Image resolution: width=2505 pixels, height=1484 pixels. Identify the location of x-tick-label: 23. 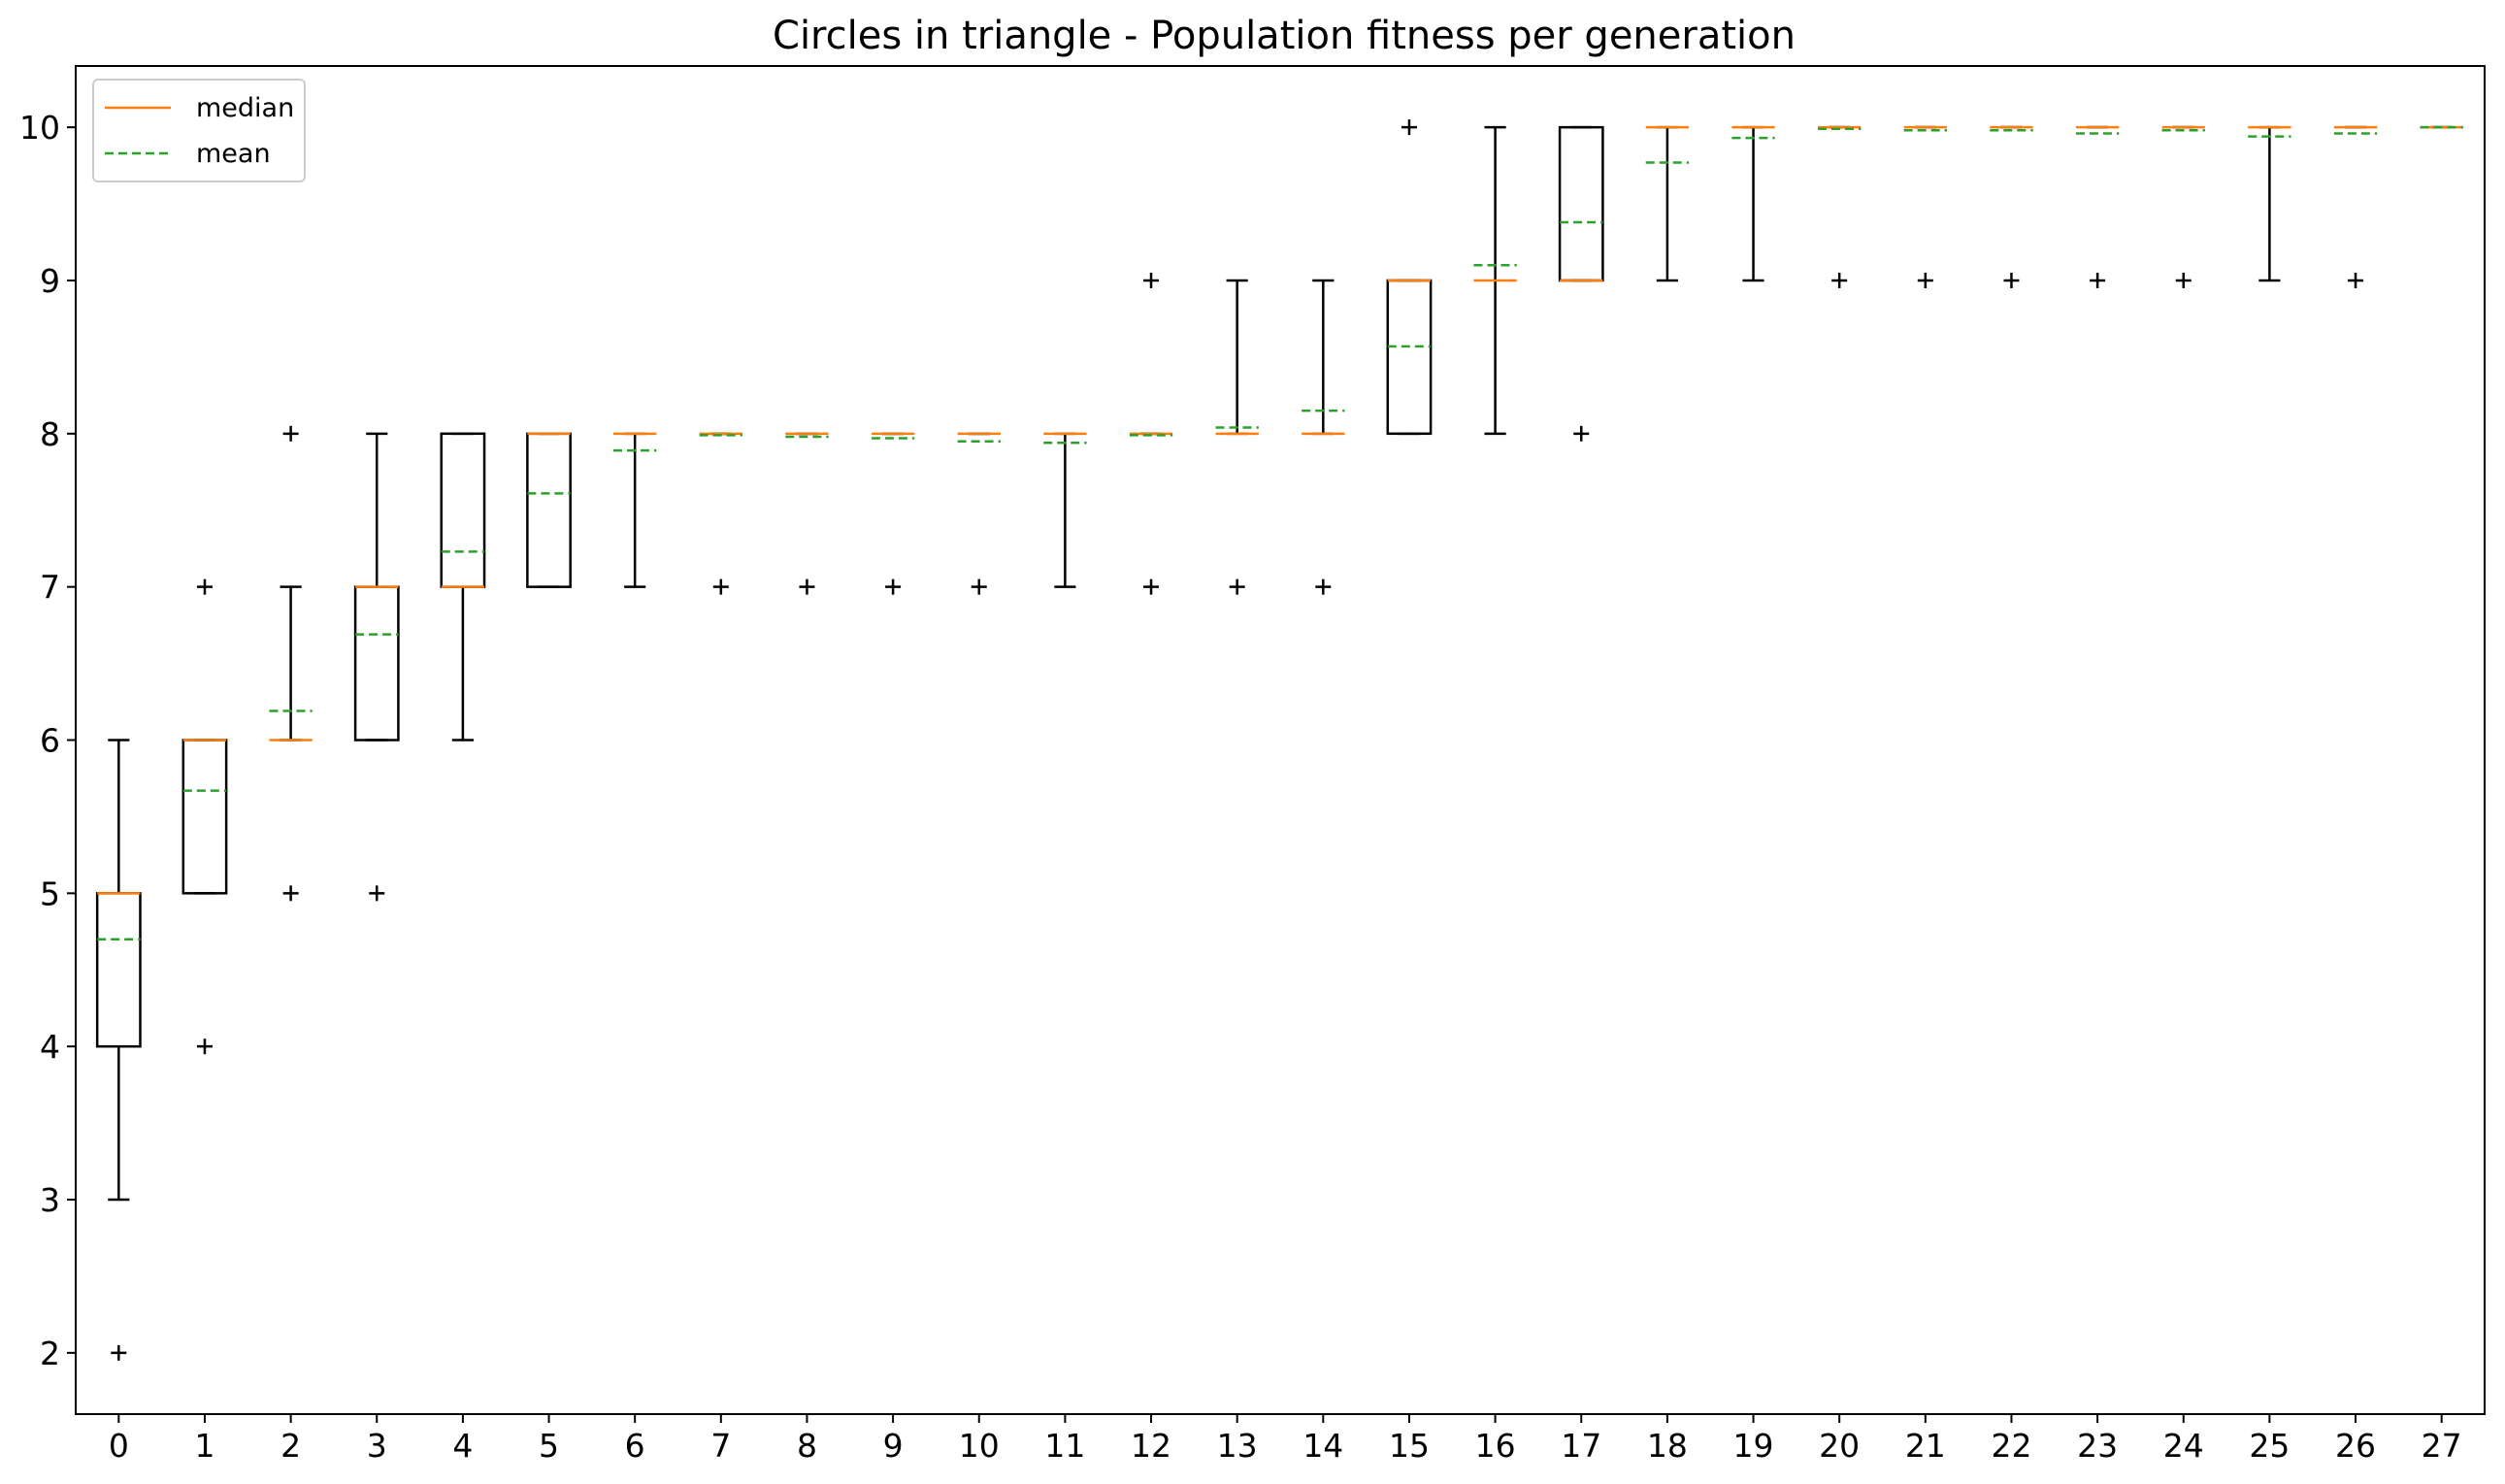
(2097, 1446).